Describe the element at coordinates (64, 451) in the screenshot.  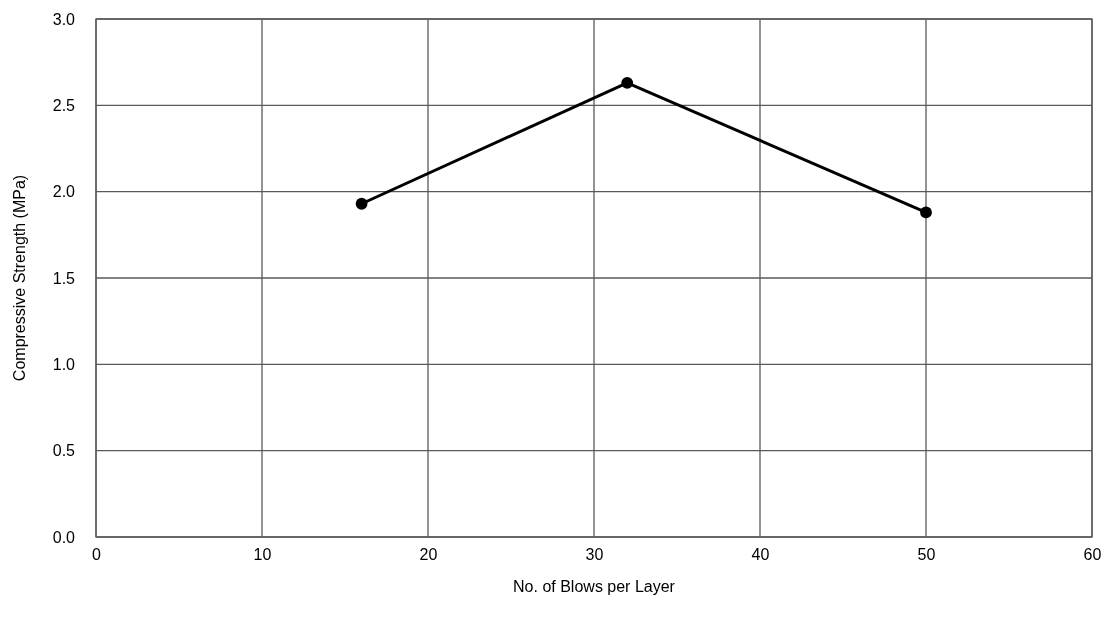
I see `y-tick-label: 0.5` at that location.